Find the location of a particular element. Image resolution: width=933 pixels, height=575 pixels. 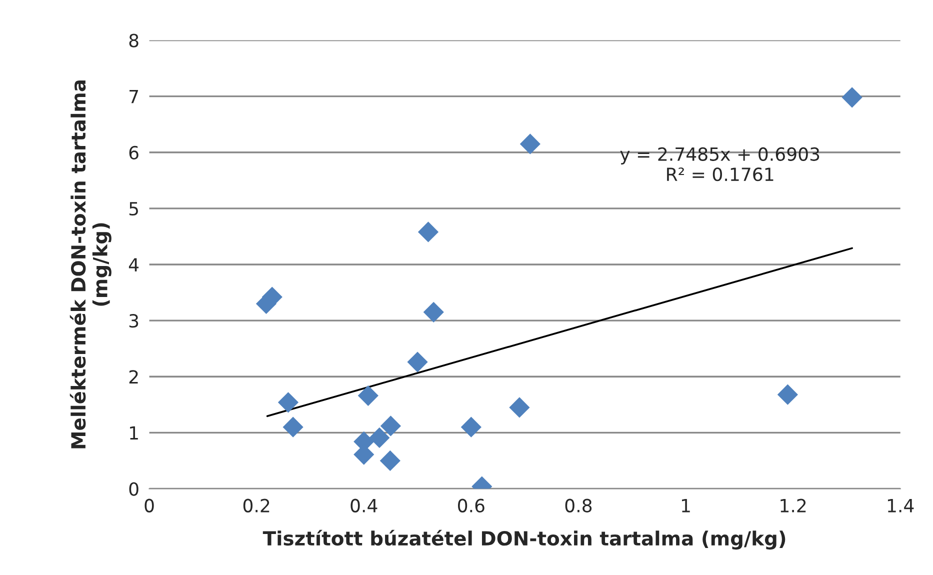

y-tick-label: 5 is located at coordinates (133, 209).